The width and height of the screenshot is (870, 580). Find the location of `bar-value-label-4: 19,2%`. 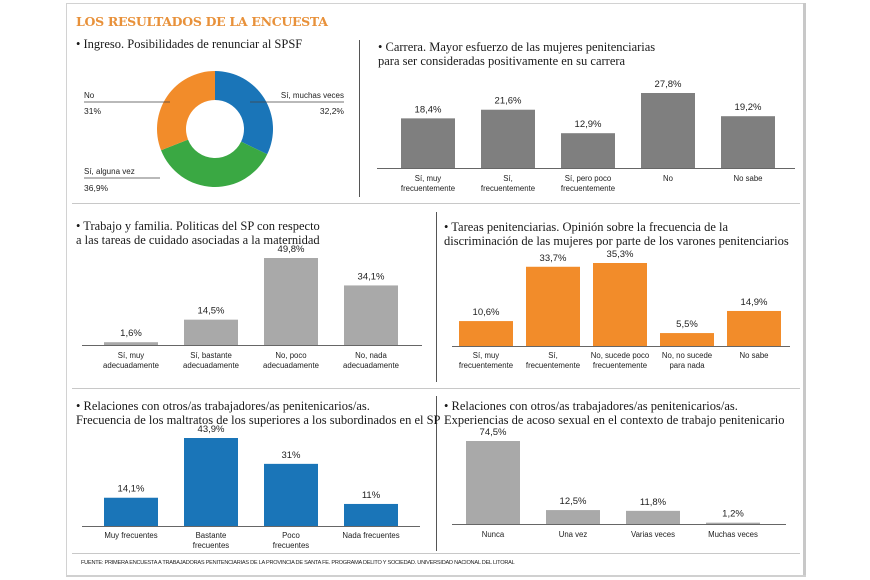

bar-value-label-4: 19,2% is located at coordinates (748, 107).